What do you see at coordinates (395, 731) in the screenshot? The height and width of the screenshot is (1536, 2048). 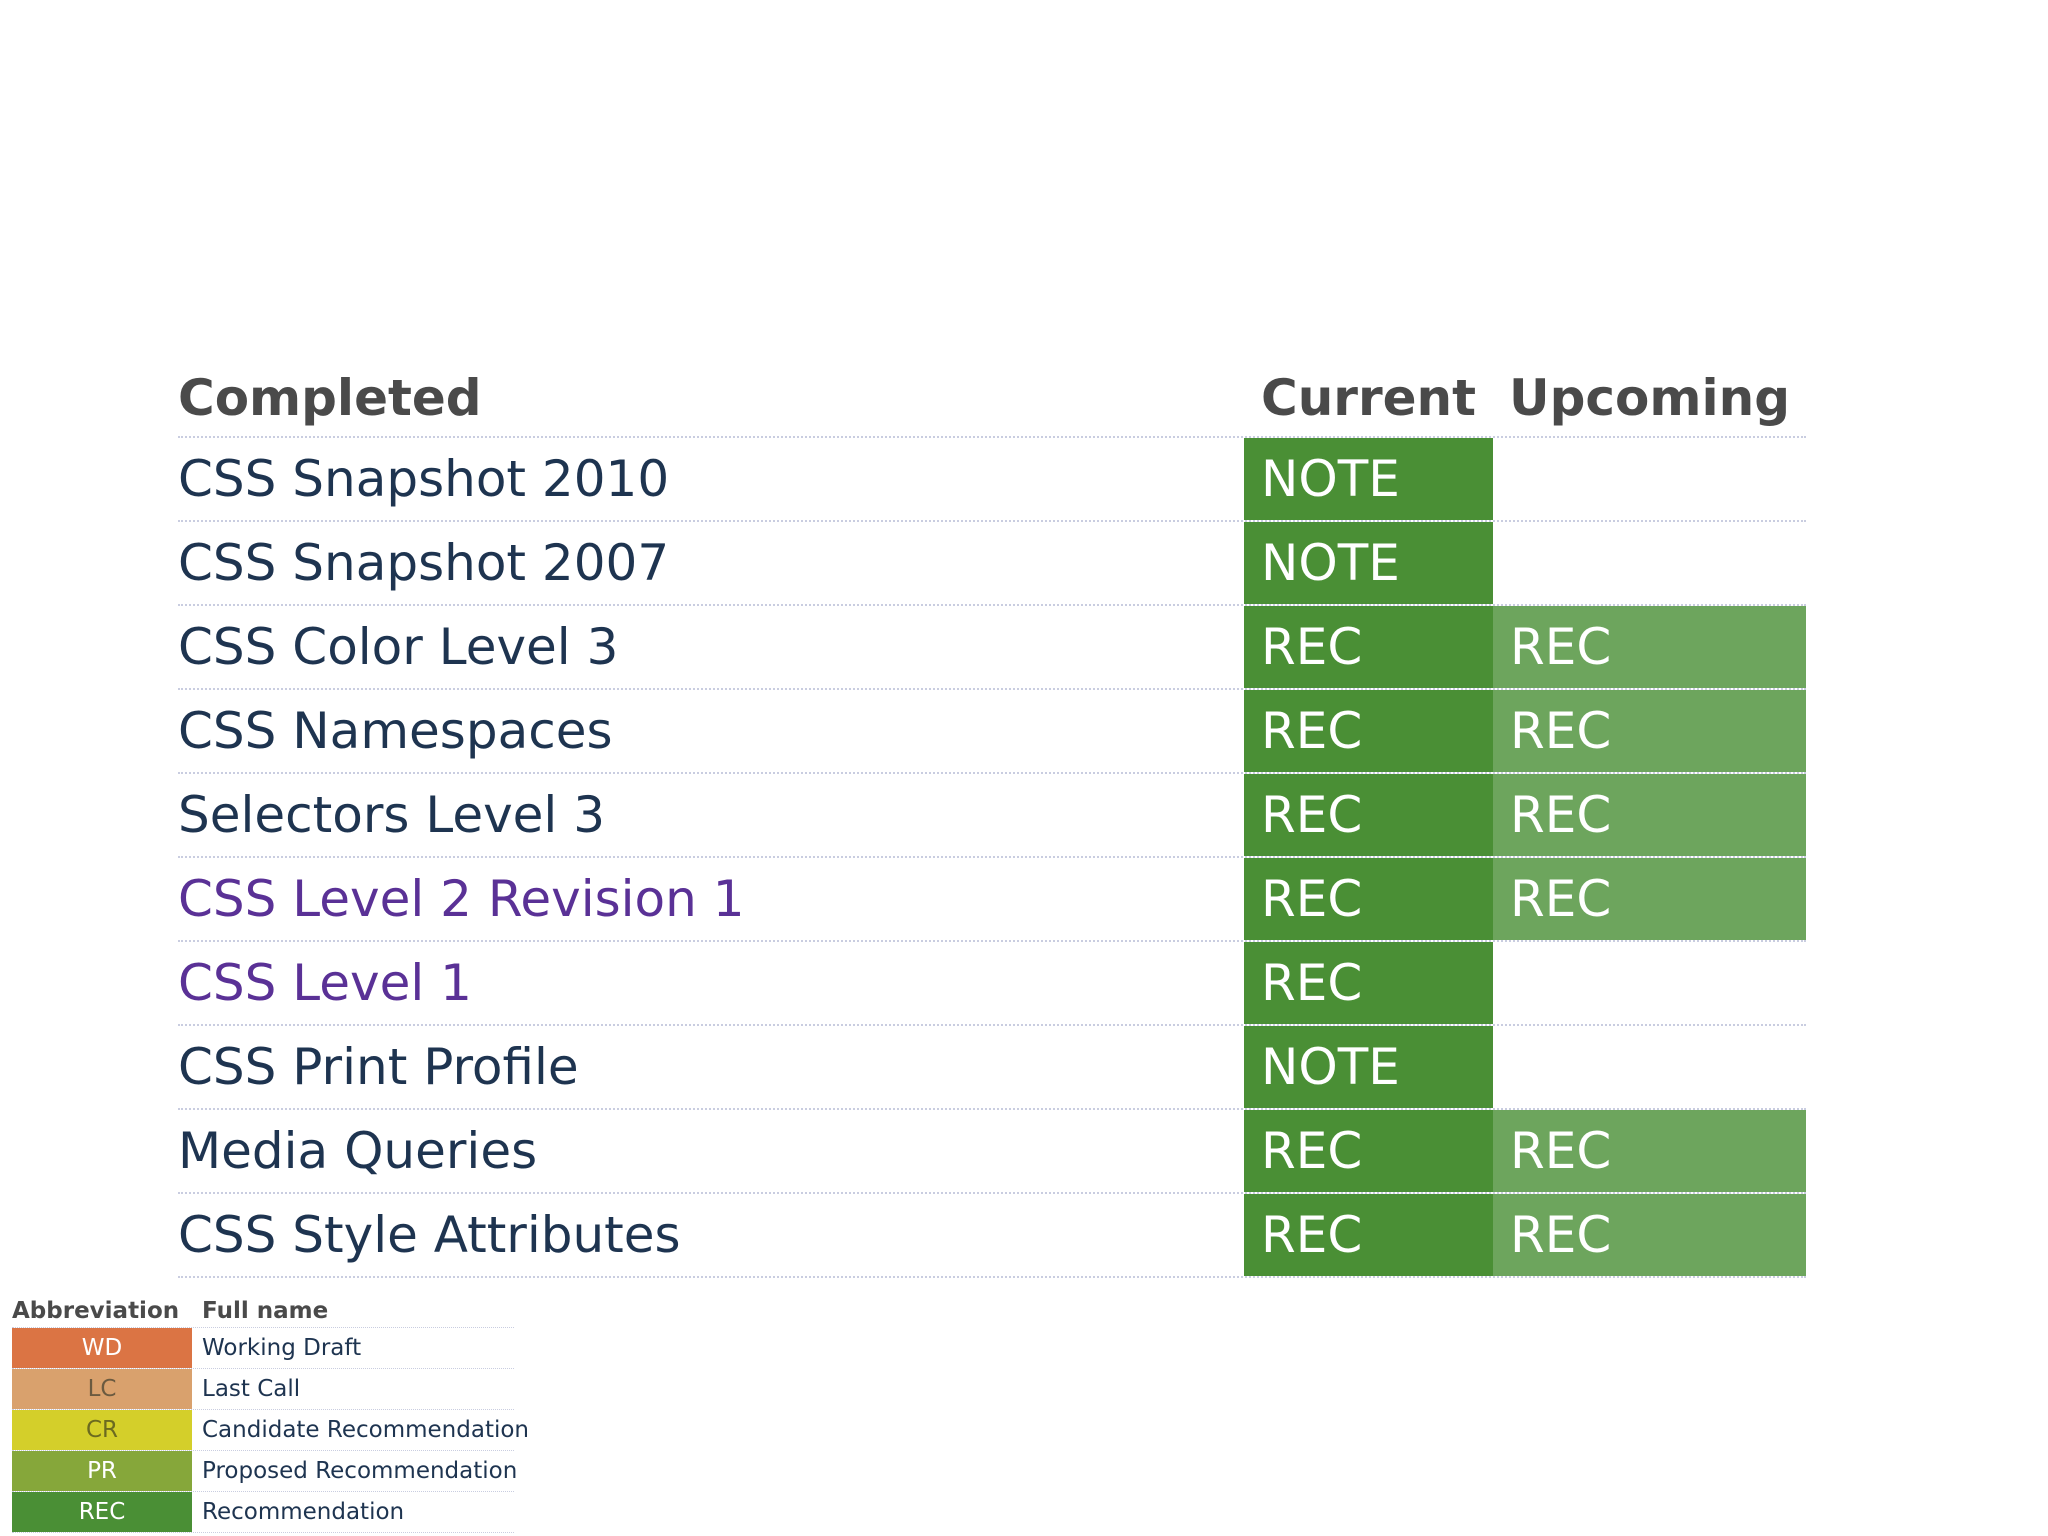 I see `spec-link: CSS Namespaces` at bounding box center [395, 731].